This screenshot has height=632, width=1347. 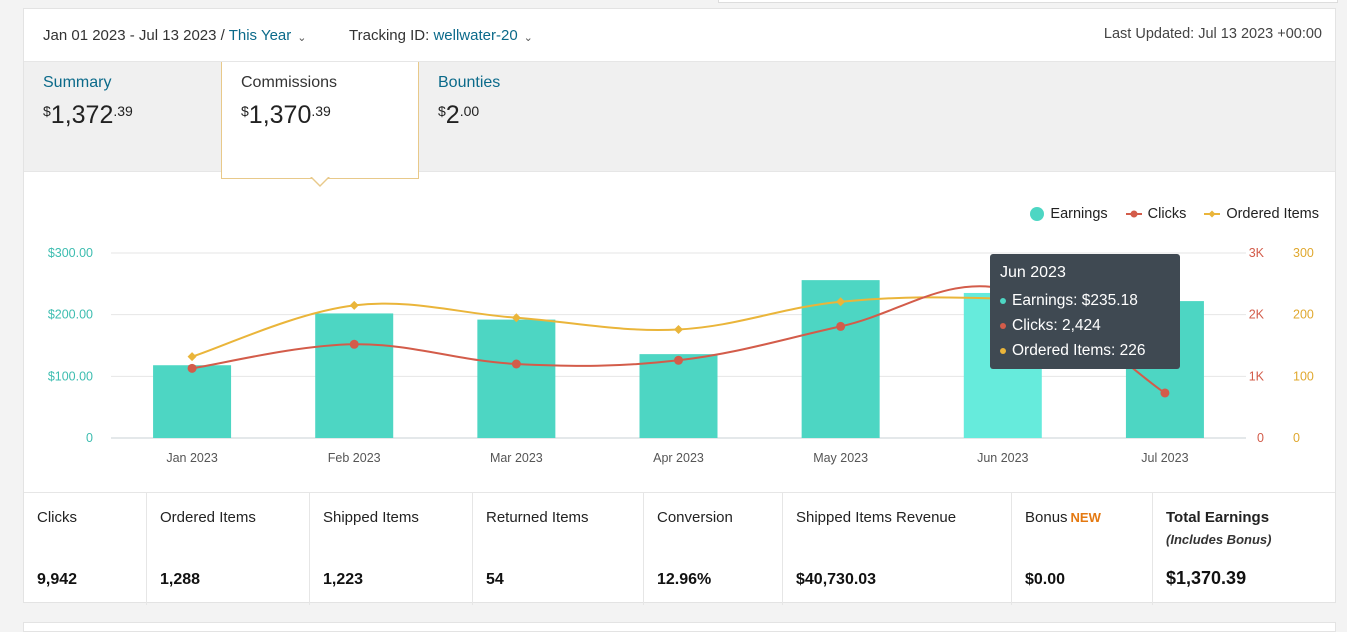 I want to click on stat-label: Total Earnings, so click(x=1218, y=517).